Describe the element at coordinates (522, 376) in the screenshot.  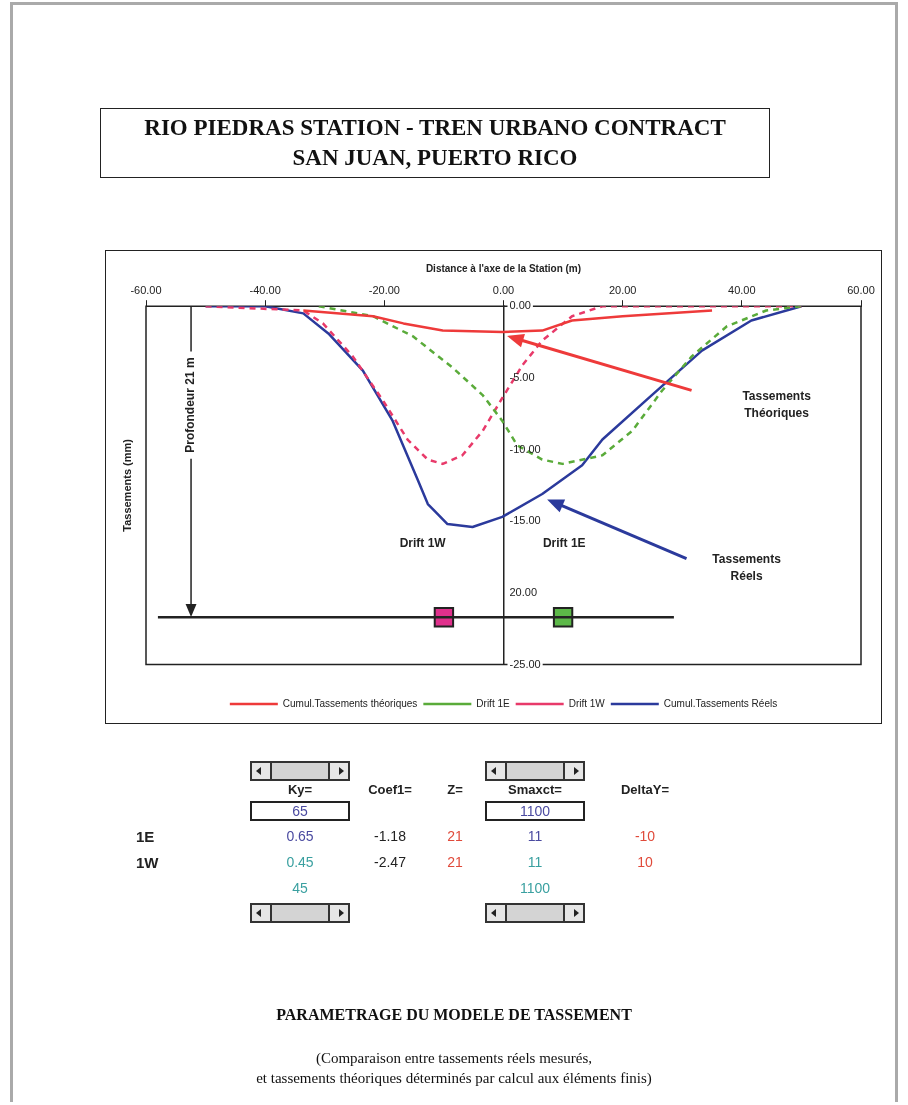
I see `y-tick-label: -5.00` at that location.